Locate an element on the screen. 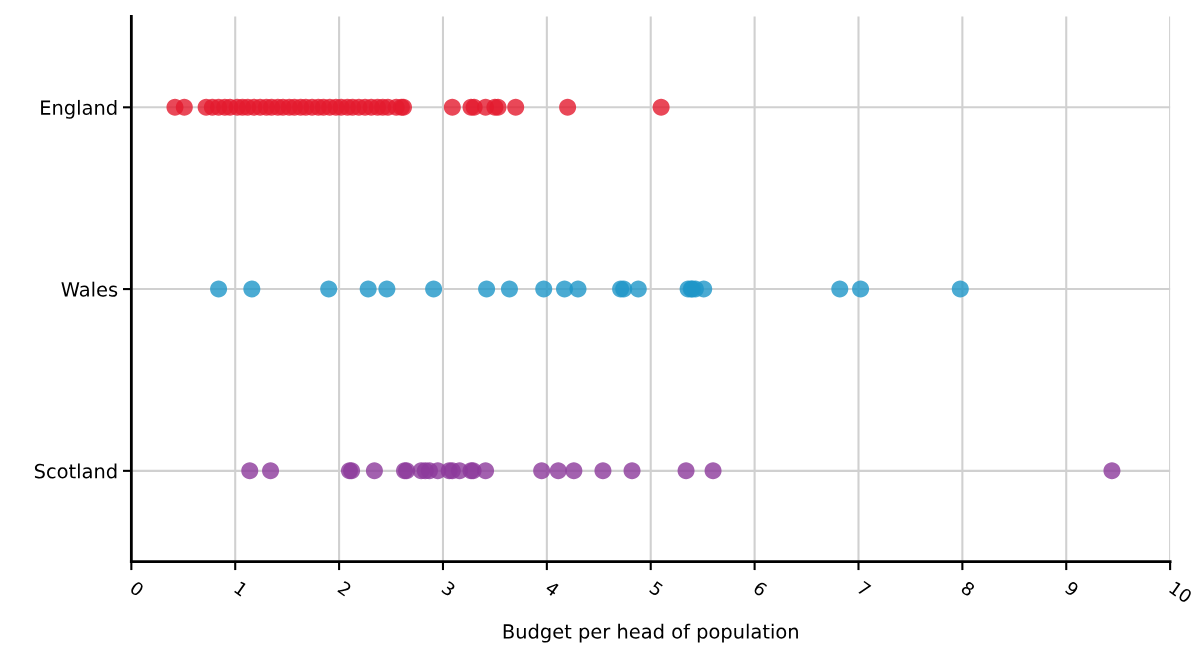 This screenshot has height=657, width=1194. y-tick-label: England is located at coordinates (79, 109).